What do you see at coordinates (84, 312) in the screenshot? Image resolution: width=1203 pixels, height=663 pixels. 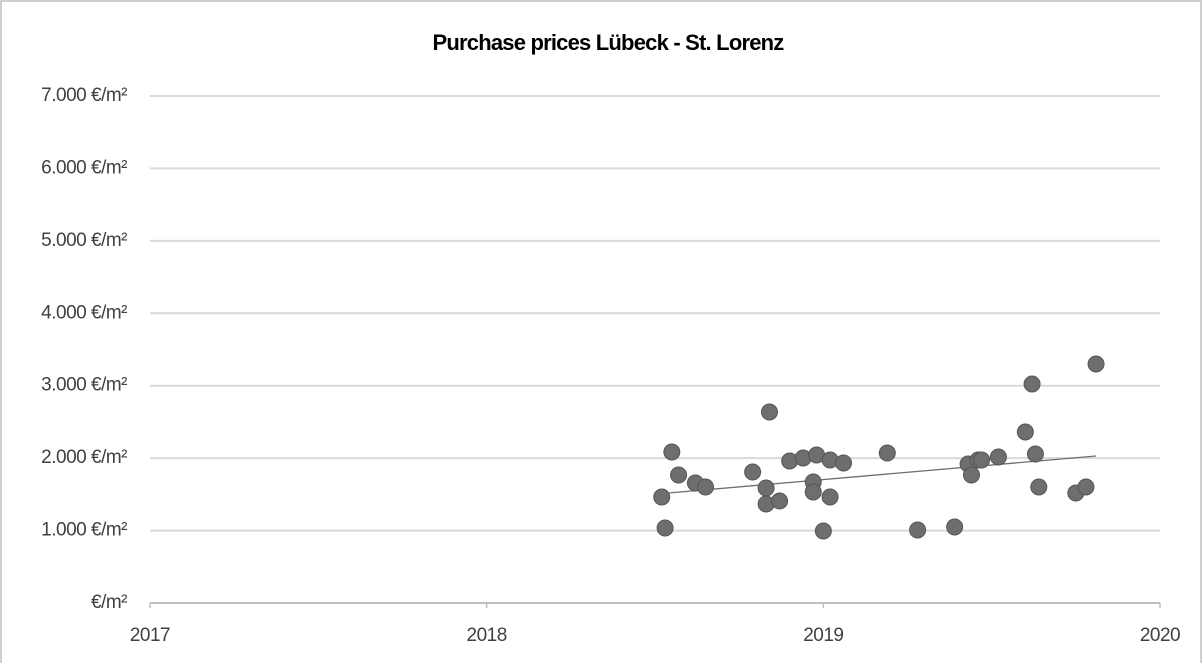 I see `y-tick-label: 4.000 €/m²` at bounding box center [84, 312].